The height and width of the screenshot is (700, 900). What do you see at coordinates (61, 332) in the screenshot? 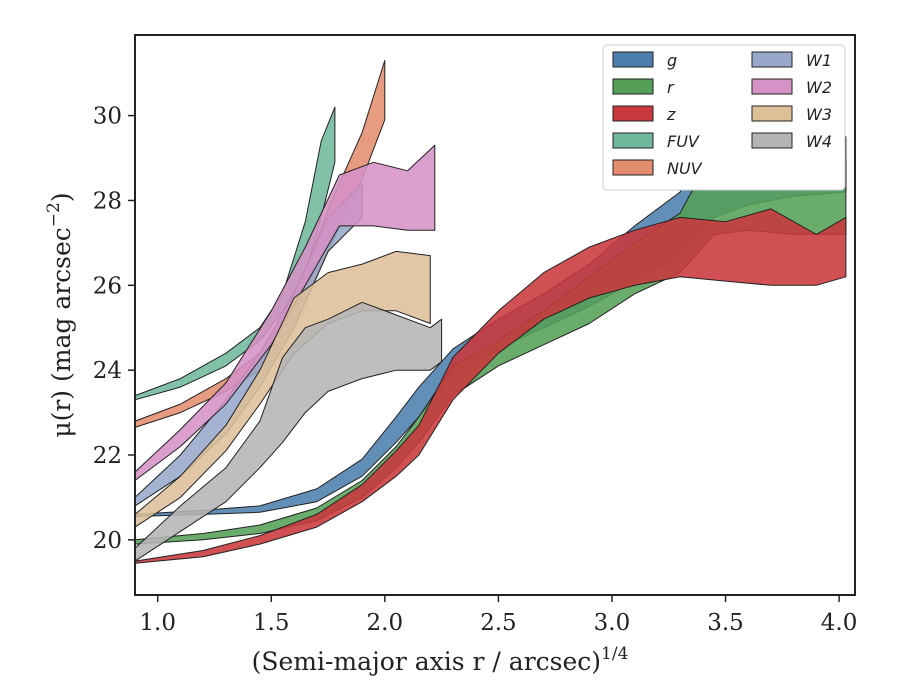
I see `y-axis-label-main: μ(r) (mag arcsec` at bounding box center [61, 332].